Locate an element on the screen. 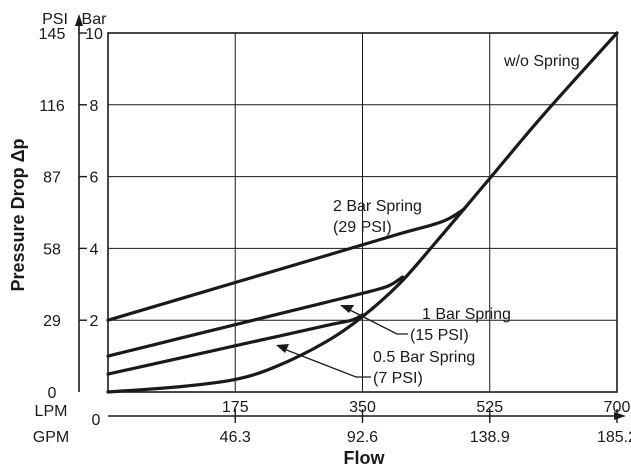 Image resolution: width=631 pixels, height=468 pixels. label-wo-spring: w/o Spring is located at coordinates (541, 61).